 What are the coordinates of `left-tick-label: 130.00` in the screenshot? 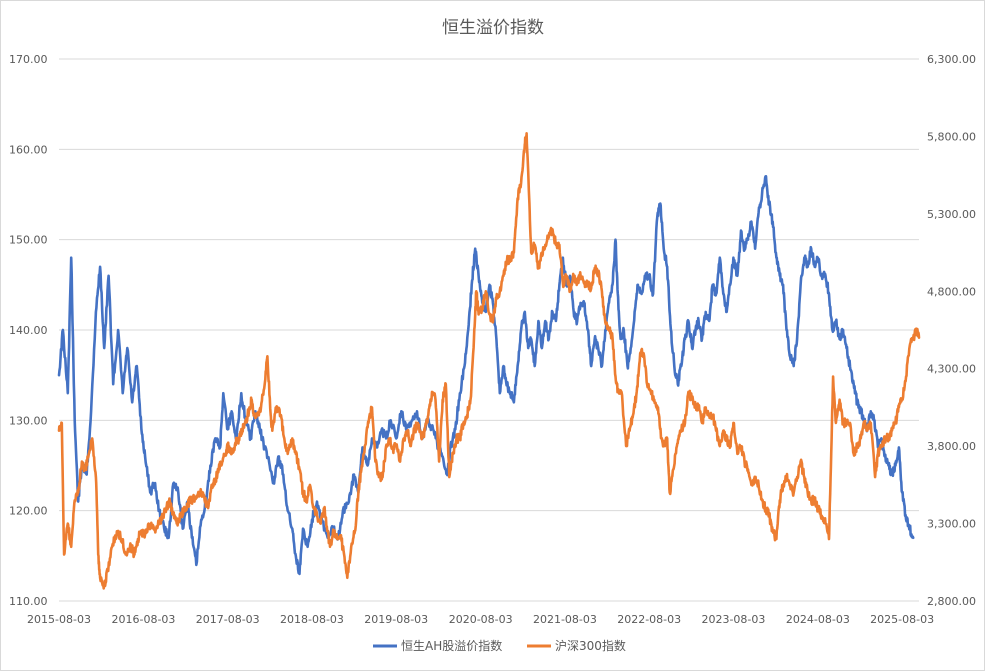 It's located at (28, 420).